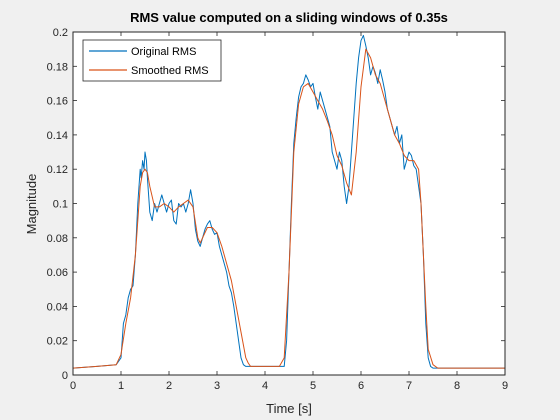 The width and height of the screenshot is (560, 420). Describe the element at coordinates (289, 408) in the screenshot. I see `x-axis-label: Time [s]` at that location.